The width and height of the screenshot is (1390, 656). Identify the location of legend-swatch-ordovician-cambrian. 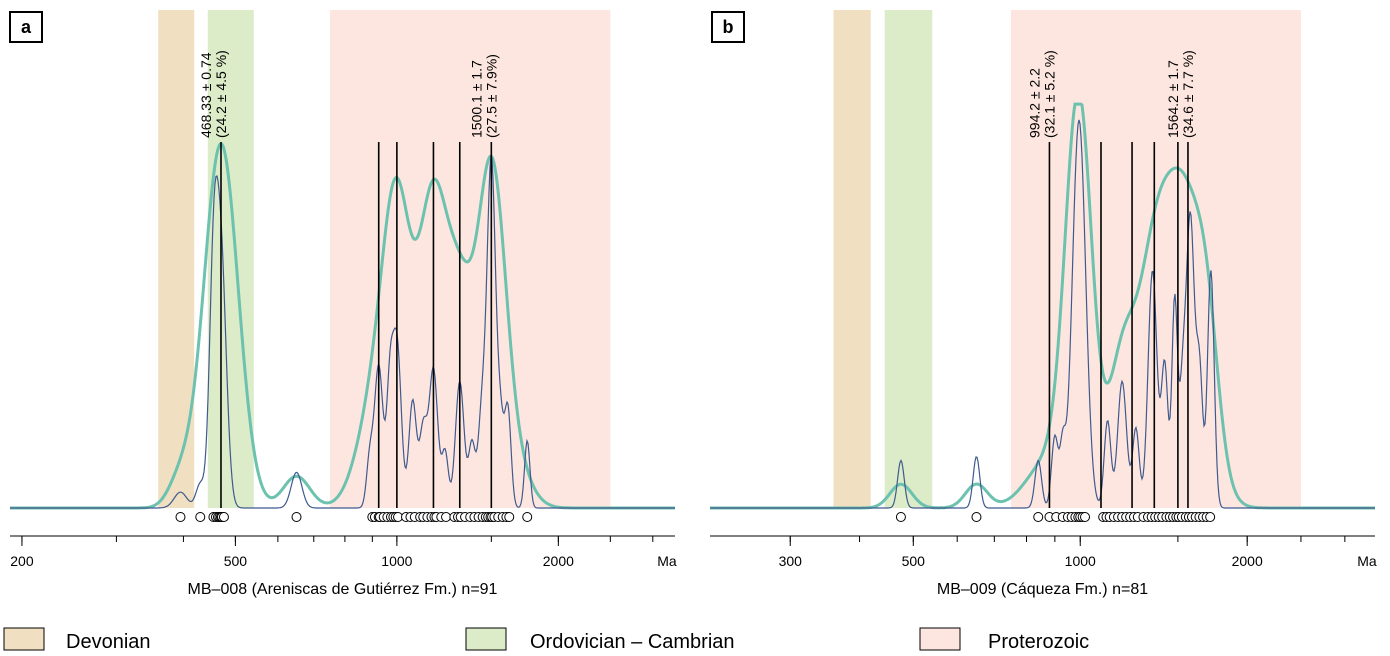
(486, 639).